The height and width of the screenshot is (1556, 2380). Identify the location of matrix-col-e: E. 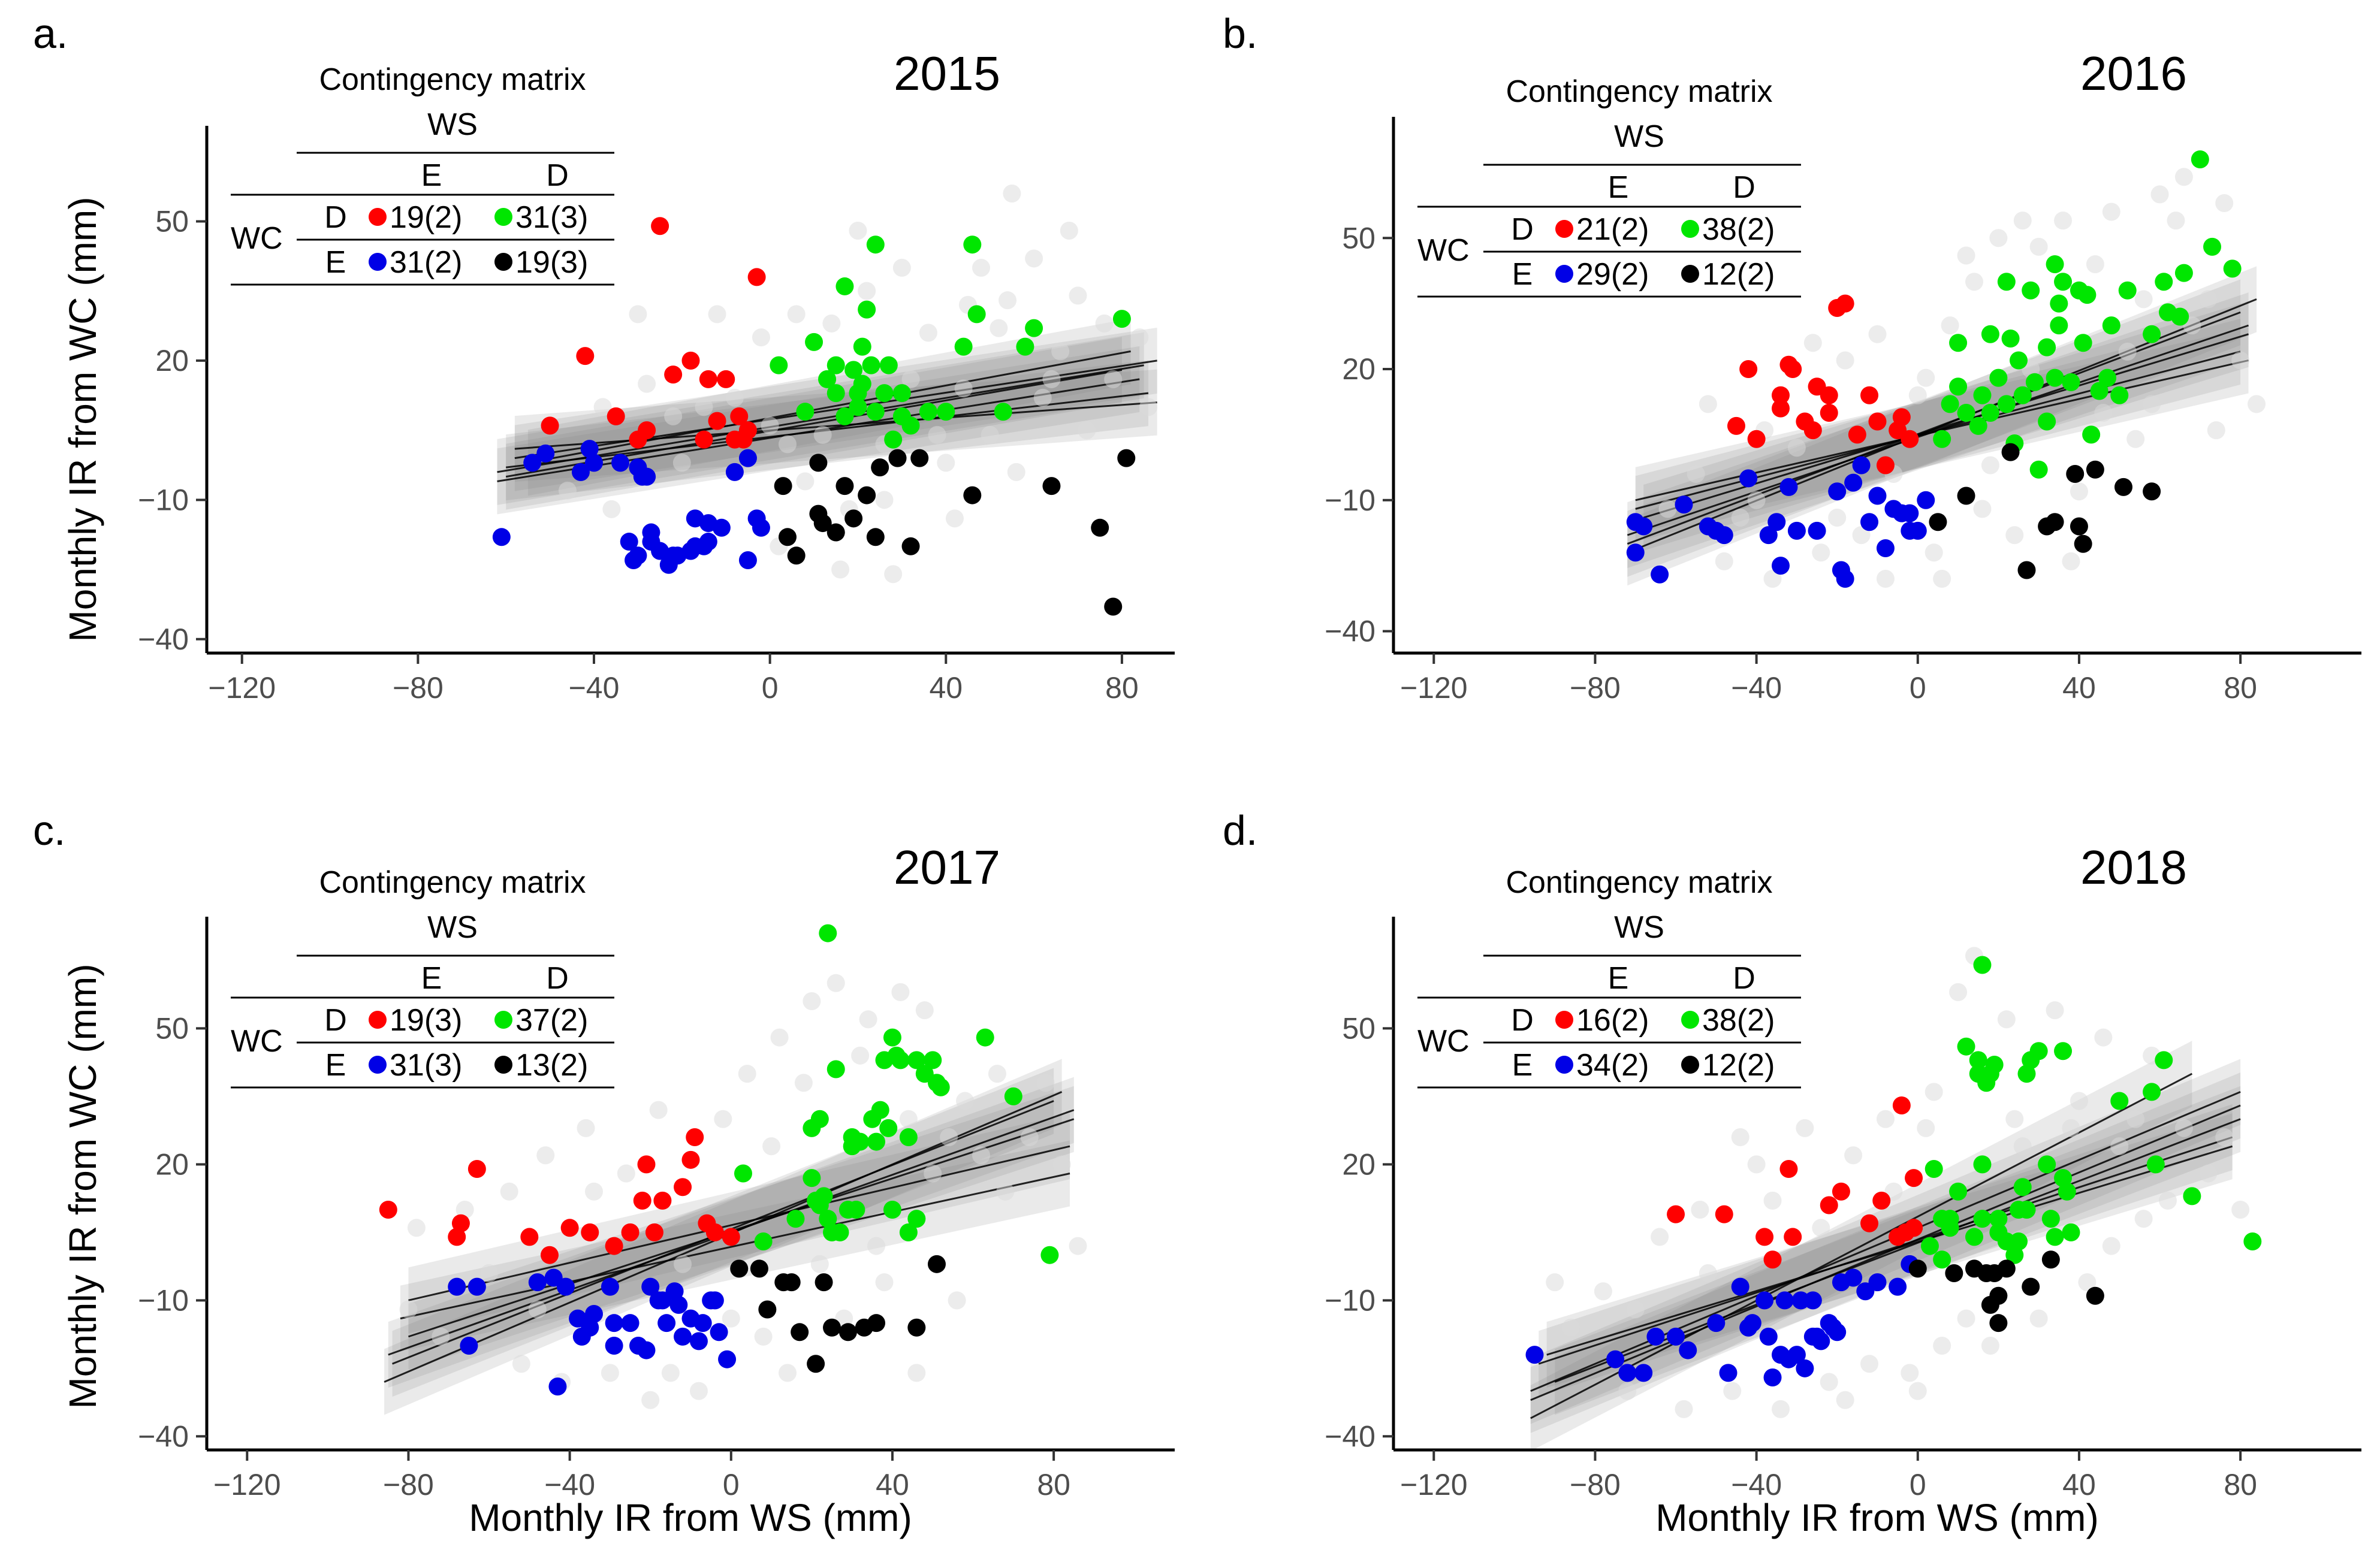
(431, 175).